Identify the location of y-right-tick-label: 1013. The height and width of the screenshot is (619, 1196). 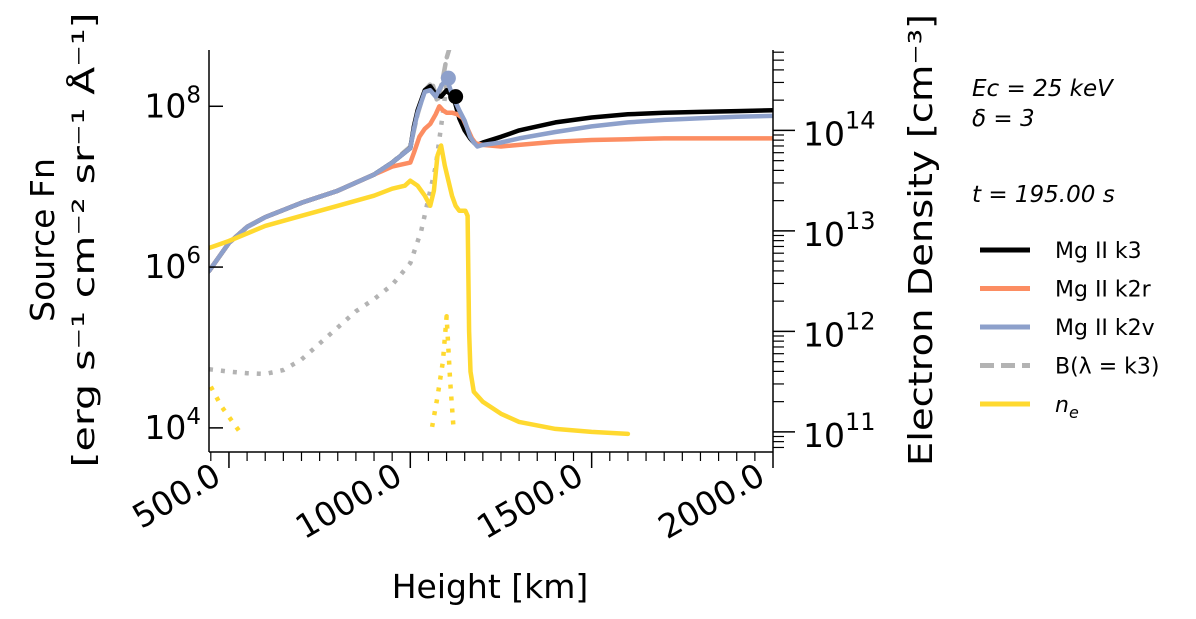
(839, 230).